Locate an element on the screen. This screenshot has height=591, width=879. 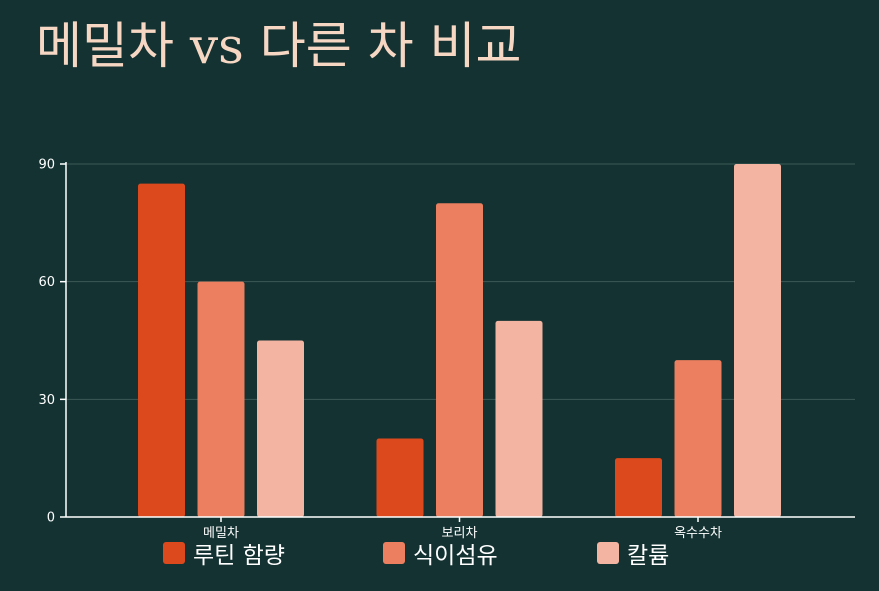
legend-item-fiber: 식이섬유 is located at coordinates (440, 553).